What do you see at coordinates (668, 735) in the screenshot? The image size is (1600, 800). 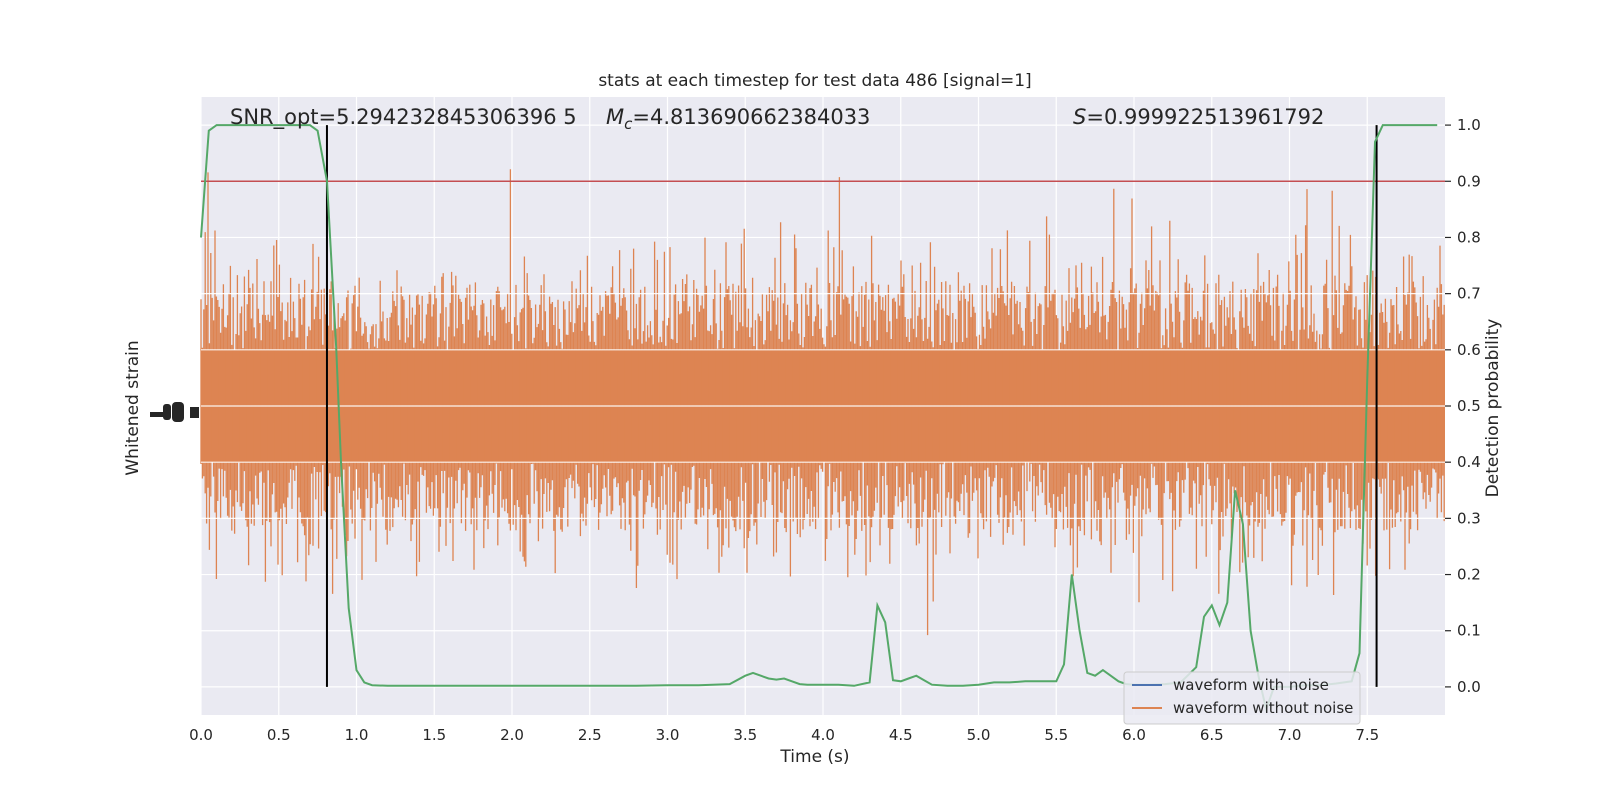 I see `x-tick-label: 3.0` at bounding box center [668, 735].